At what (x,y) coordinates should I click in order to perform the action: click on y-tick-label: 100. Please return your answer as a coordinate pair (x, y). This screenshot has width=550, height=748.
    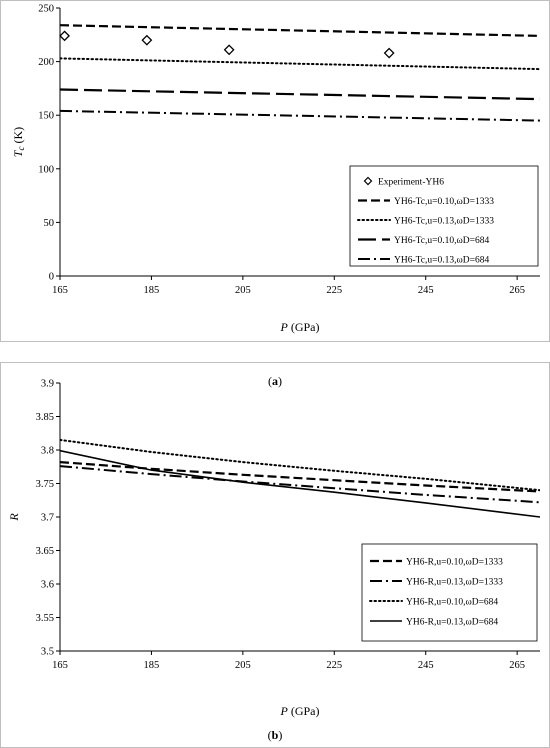
    Looking at the image, I should click on (46, 169).